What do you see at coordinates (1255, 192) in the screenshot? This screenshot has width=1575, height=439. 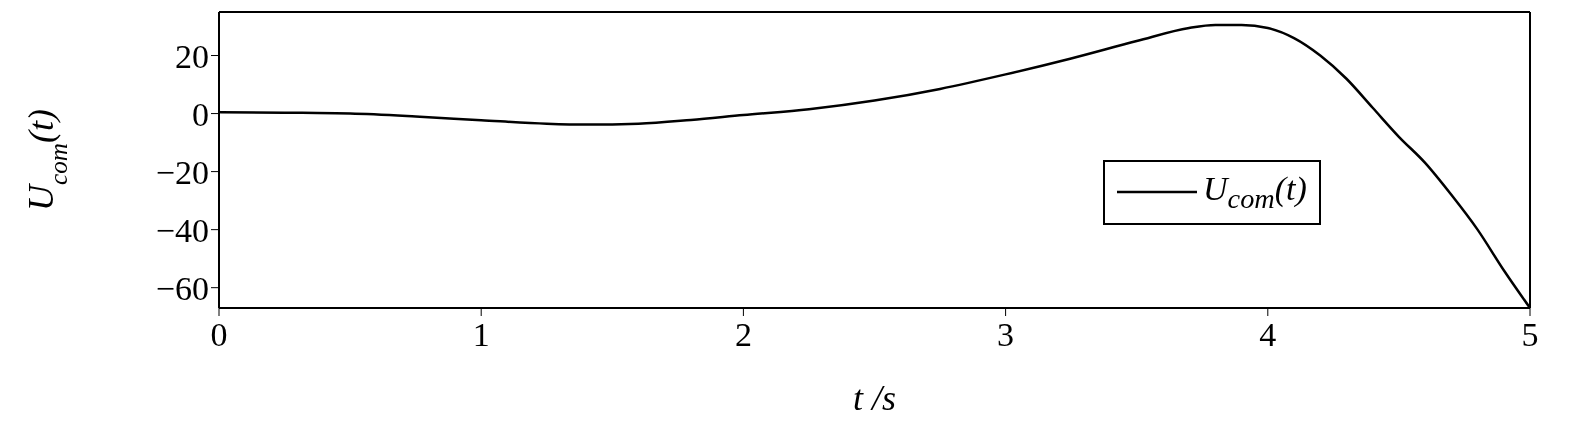 I see `legend-label: U$_{com}$(t)` at bounding box center [1255, 192].